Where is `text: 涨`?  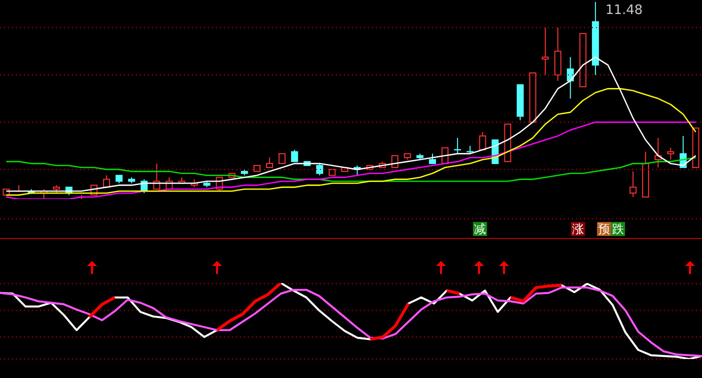
text: 涨 is located at coordinates (578, 229).